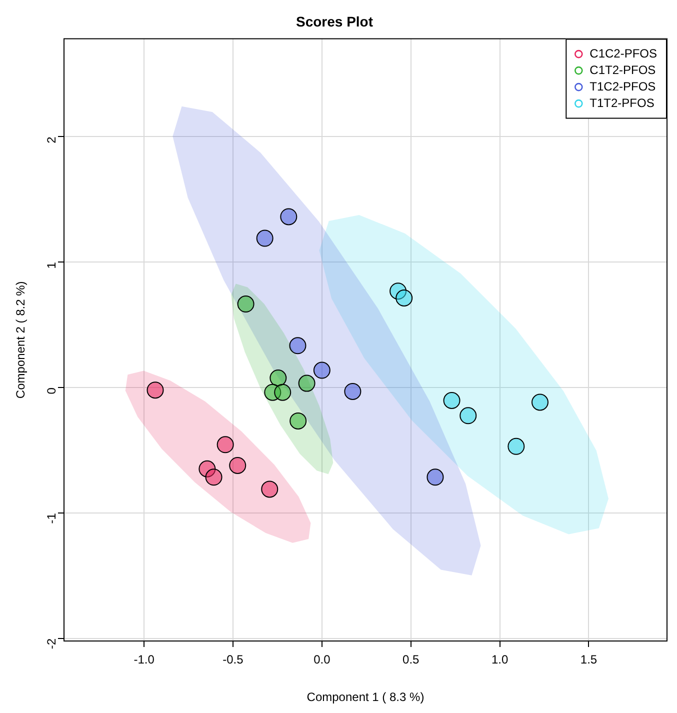 Image resolution: width=677 pixels, height=713 pixels. What do you see at coordinates (589, 659) in the screenshot?
I see `x-tick-label: 1.5` at bounding box center [589, 659].